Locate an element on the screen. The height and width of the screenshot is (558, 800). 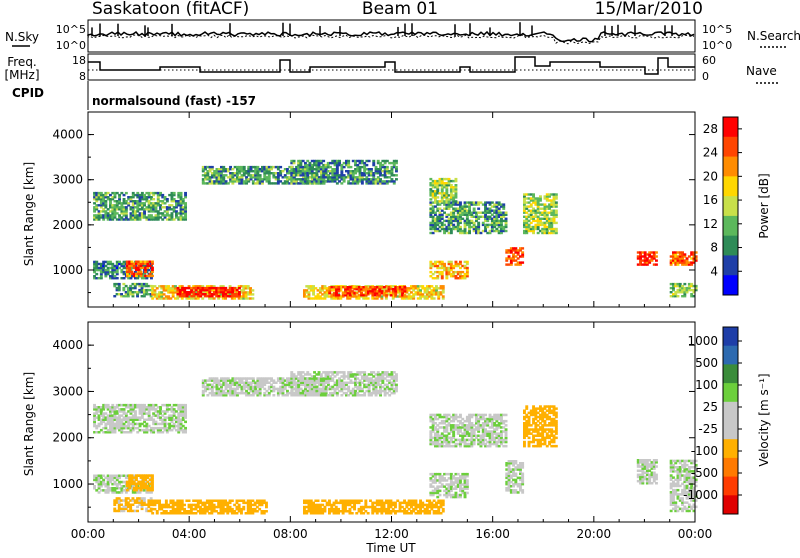
colorbar-tick-label: 20 is located at coordinates (710, 176).